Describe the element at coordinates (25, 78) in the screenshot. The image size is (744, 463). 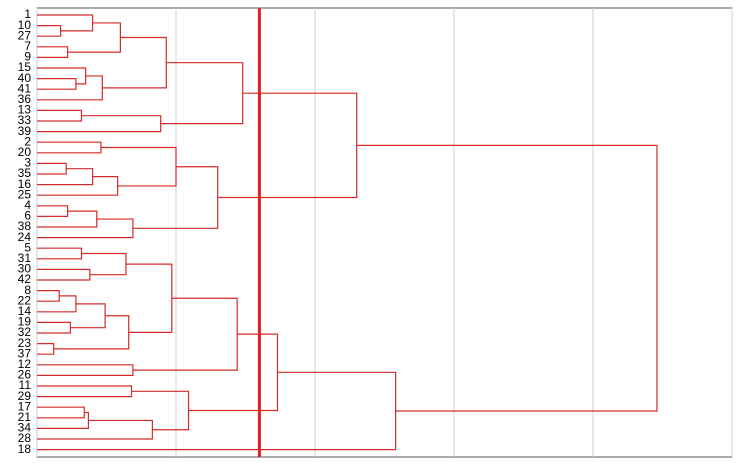
I see `leaf-label: 40` at that location.